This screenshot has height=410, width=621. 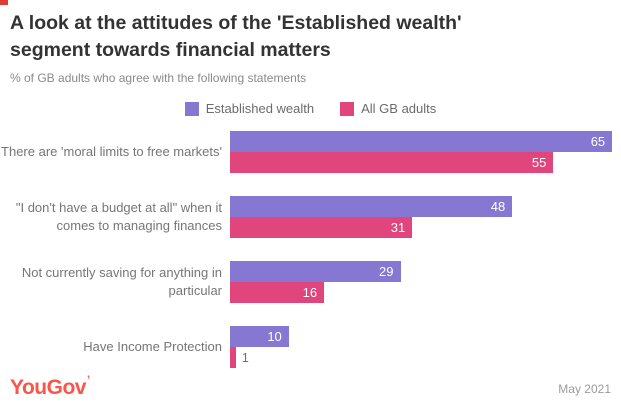 What do you see at coordinates (310, 292) in the screenshot?
I see `bar-value: 16` at bounding box center [310, 292].